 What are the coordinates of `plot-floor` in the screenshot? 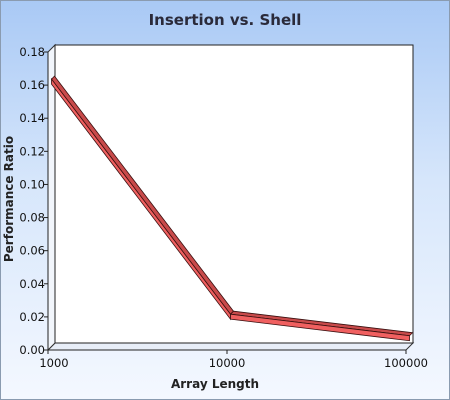 It's located at (230, 346).